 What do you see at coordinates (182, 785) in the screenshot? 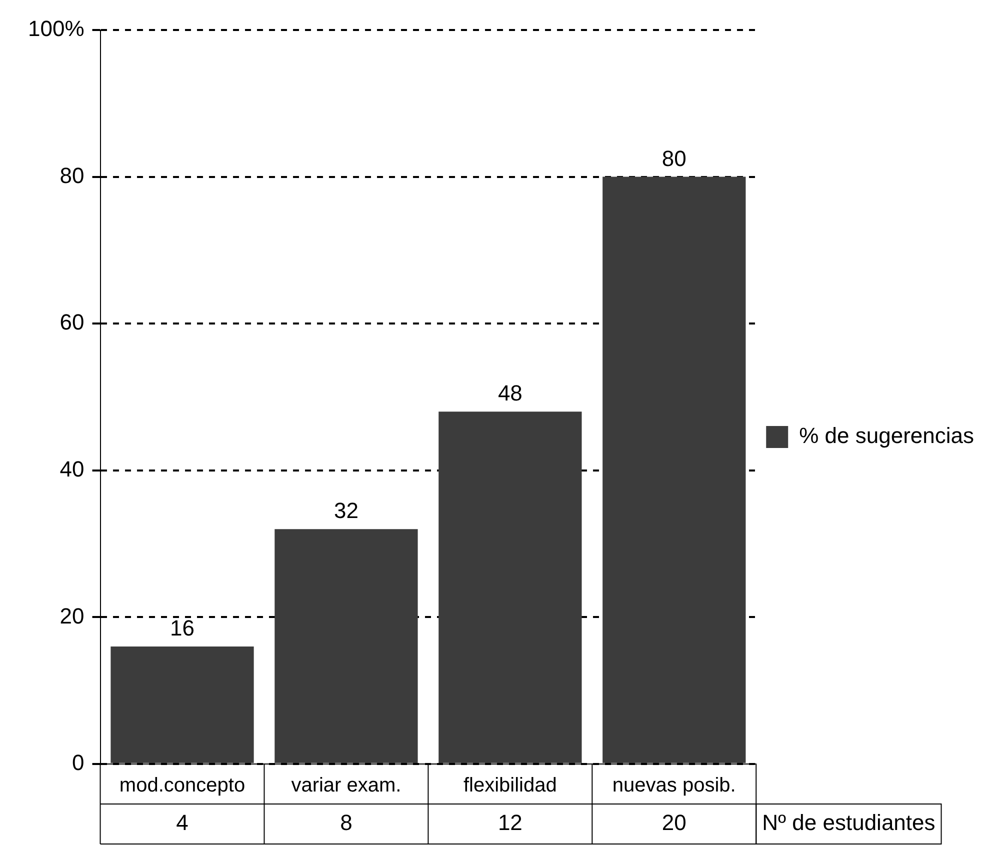
I see `x-tick-label: mod.concepto` at bounding box center [182, 785].